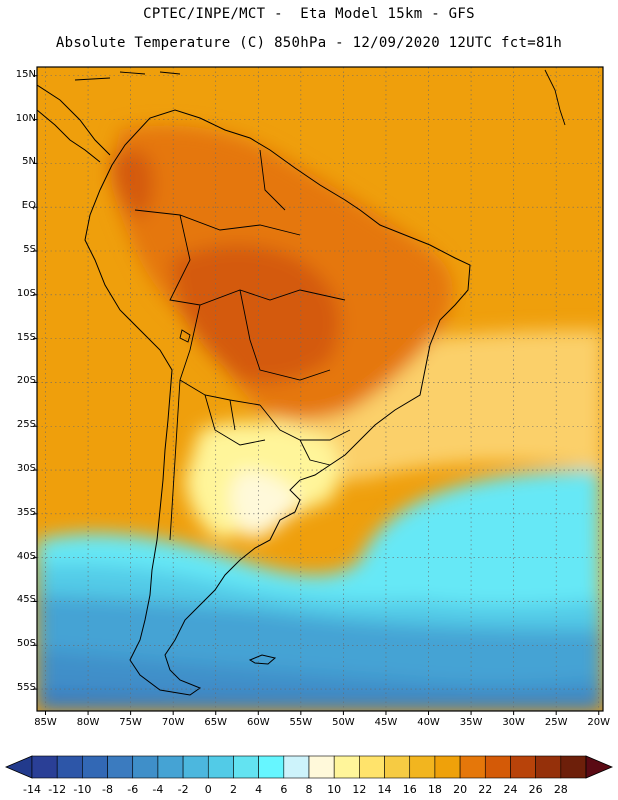  I want to click on lat-label: 30S, so click(26, 469).